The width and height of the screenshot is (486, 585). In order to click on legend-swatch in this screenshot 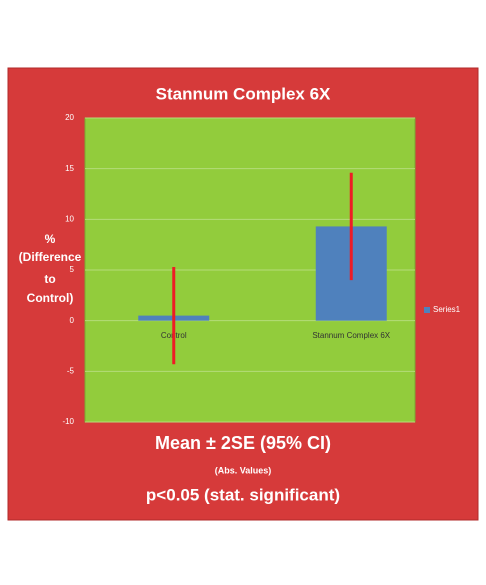, I will do `click(427, 310)`.